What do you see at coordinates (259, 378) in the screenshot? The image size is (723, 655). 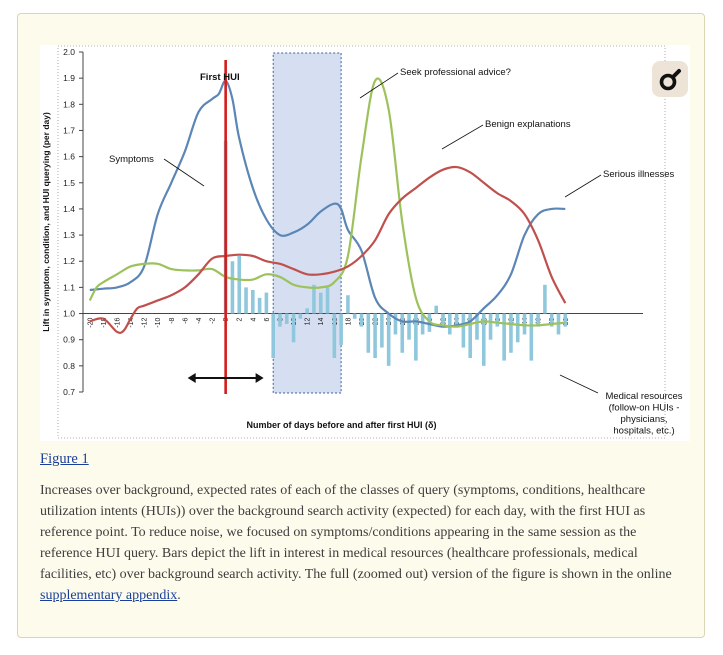 I see `arrow-head-right` at bounding box center [259, 378].